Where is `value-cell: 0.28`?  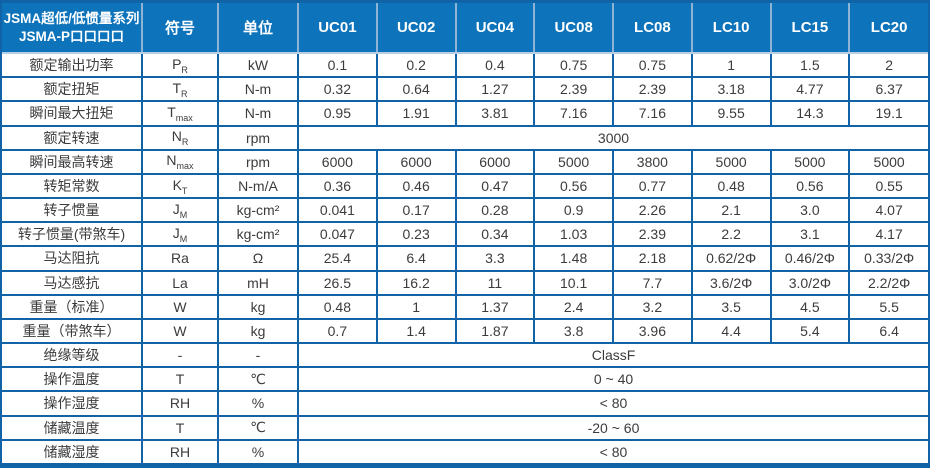
value-cell: 0.28 is located at coordinates (495, 211).